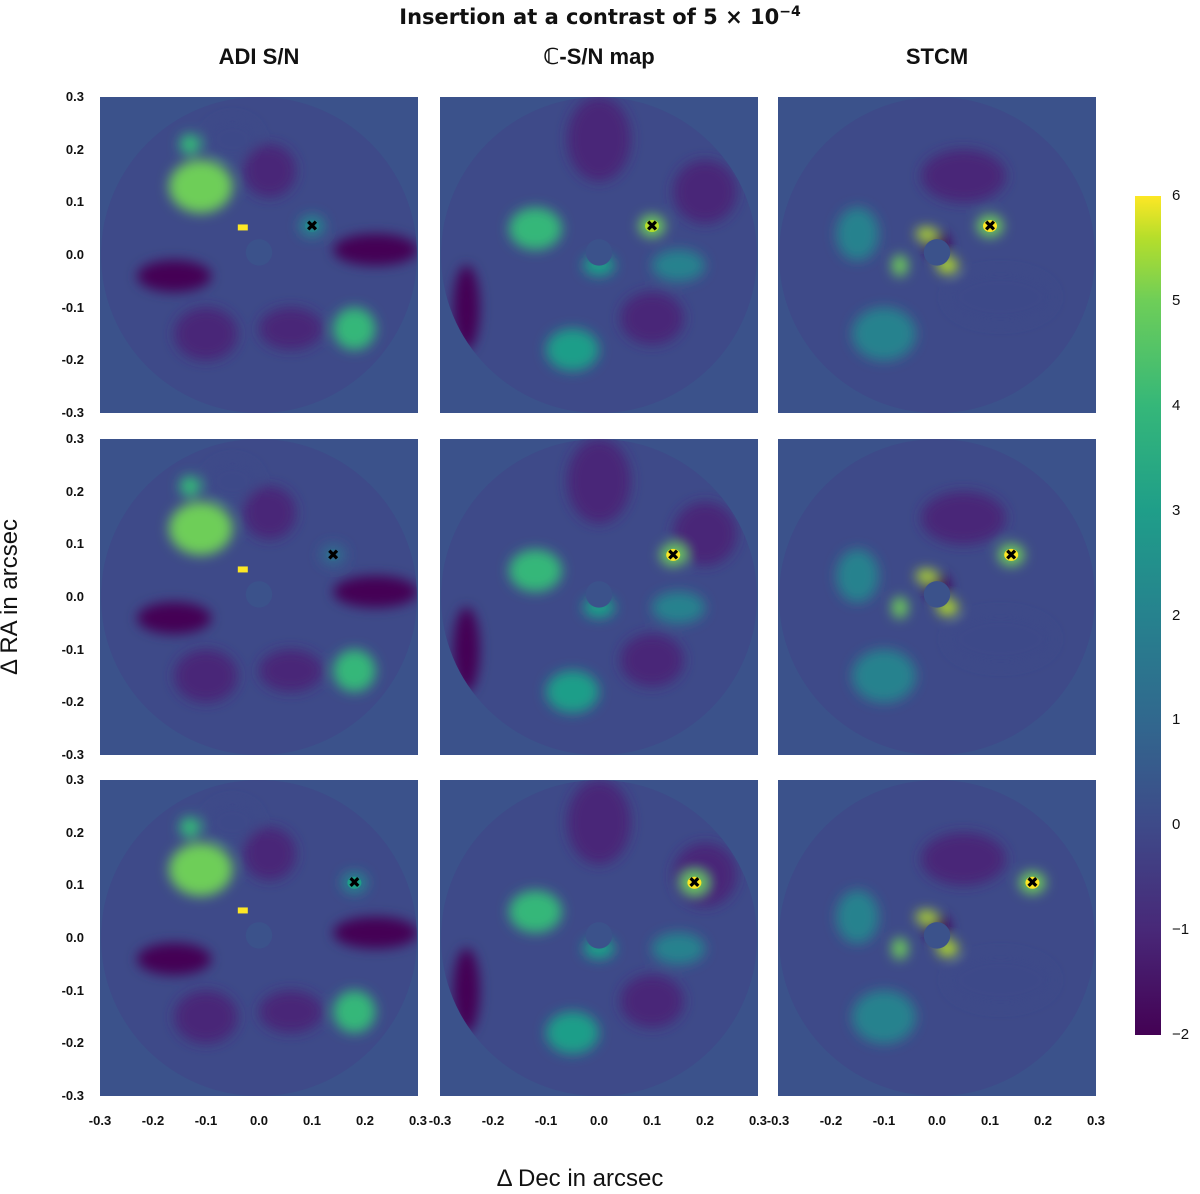 This screenshot has height=1194, width=1200. Describe the element at coordinates (1176, 825) in the screenshot. I see `colorbar-tick-label: 0` at that location.